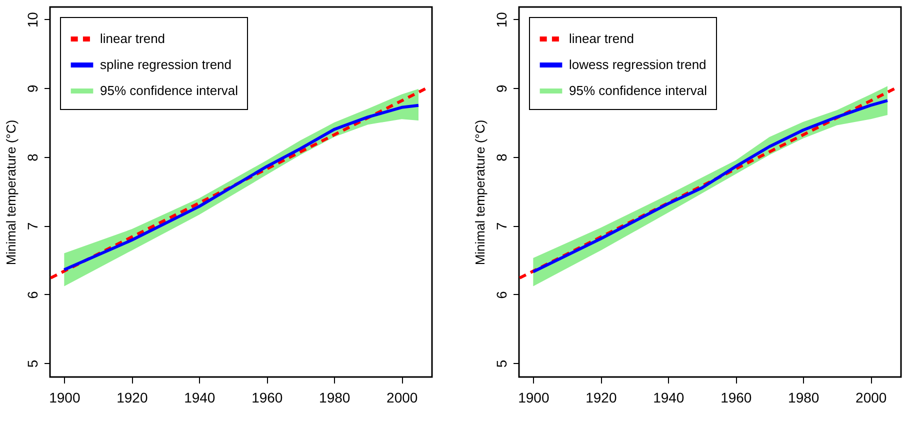 The height and width of the screenshot is (427, 921). What do you see at coordinates (637, 64) in the screenshot?
I see `legend-label: lowess regression trend` at bounding box center [637, 64].